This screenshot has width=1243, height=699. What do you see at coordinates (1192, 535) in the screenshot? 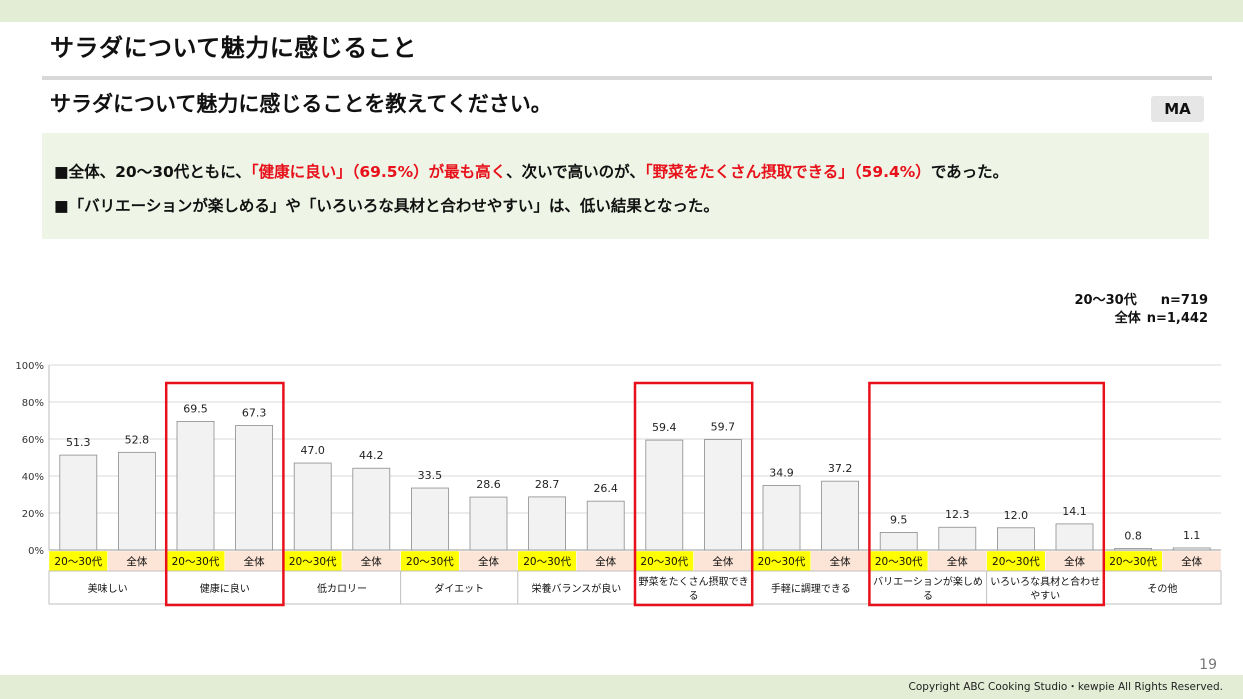
I see `data-label: 1.1` at bounding box center [1192, 535].